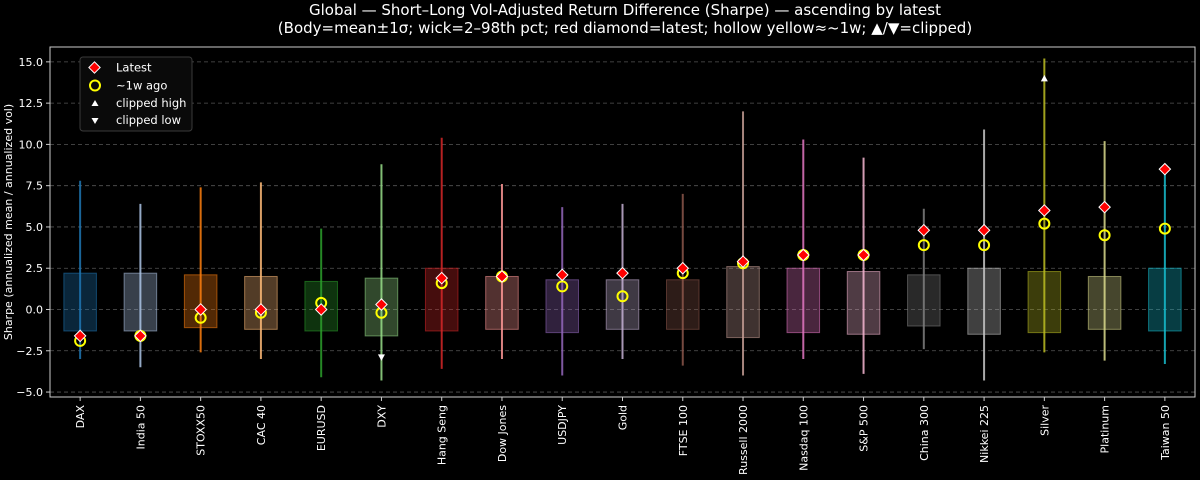 This screenshot has width=1200, height=480. I want to click on latest-marker-russell-2000, so click(743, 261).